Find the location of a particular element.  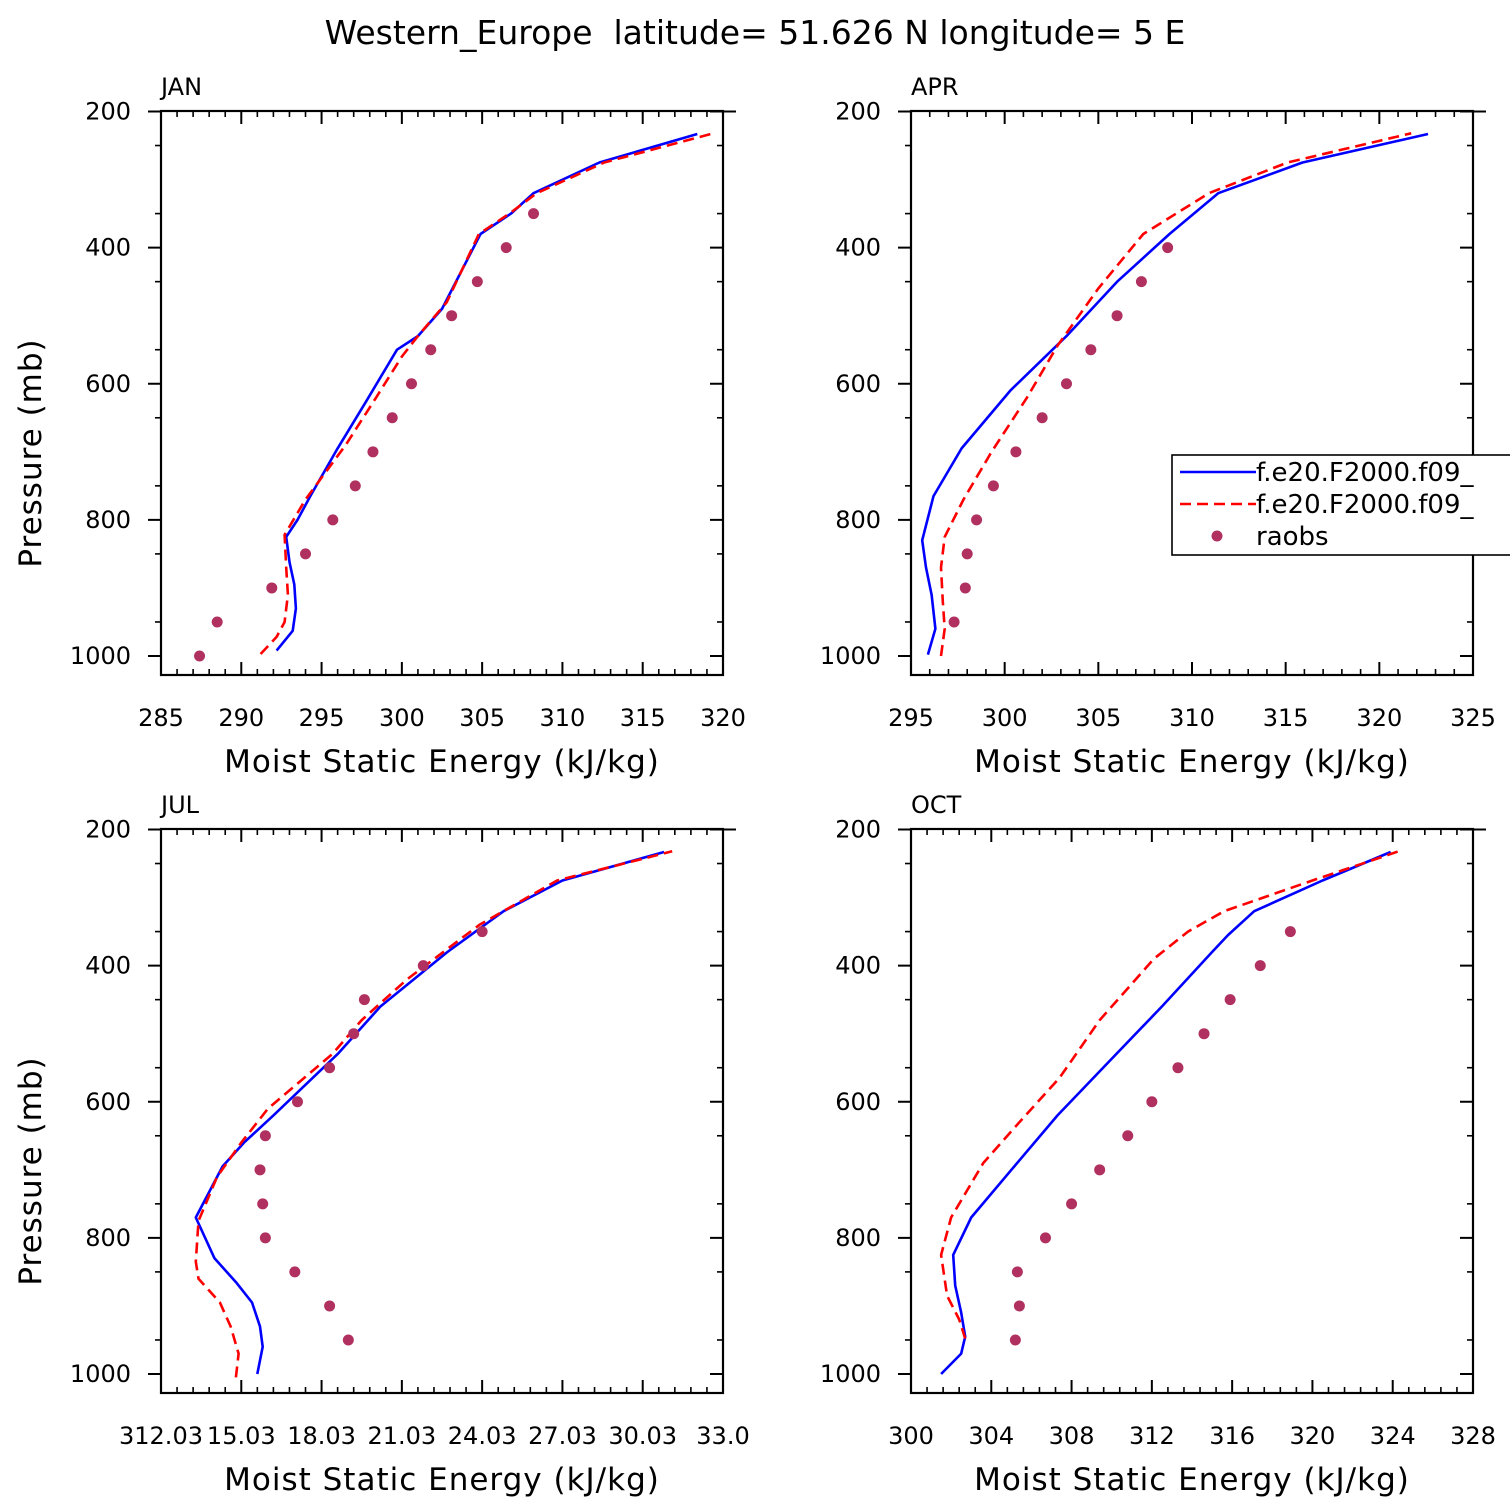

panel-jul-xtick-label: 33.0 is located at coordinates (722, 1436).